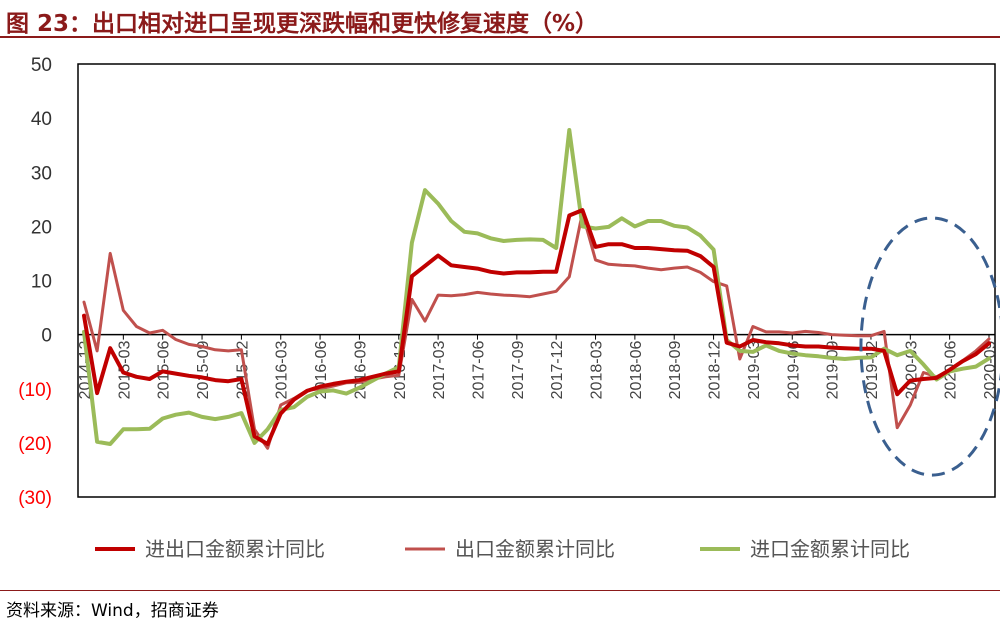  I want to click on footer-divider, so click(500, 590).